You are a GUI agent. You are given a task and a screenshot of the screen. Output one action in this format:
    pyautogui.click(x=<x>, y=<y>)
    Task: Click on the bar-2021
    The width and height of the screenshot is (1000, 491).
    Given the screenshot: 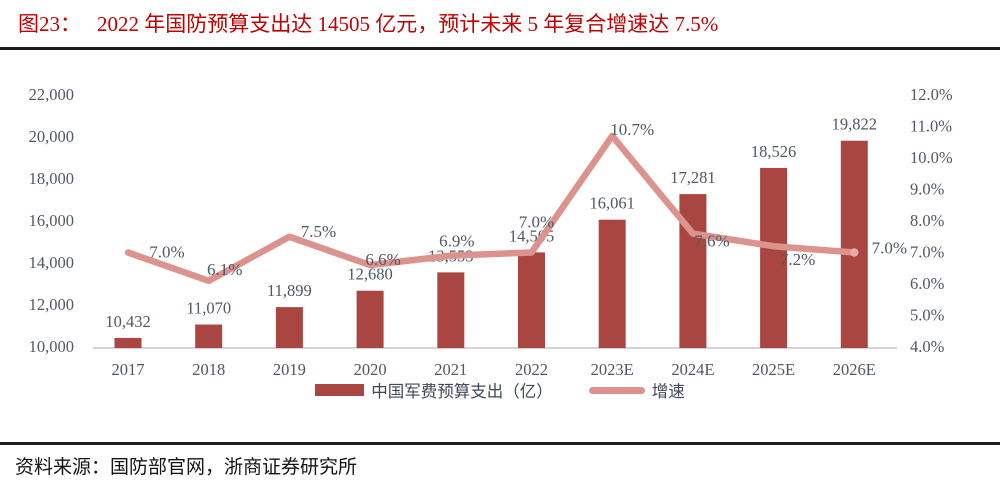 What is the action you would take?
    pyautogui.click(x=451, y=310)
    